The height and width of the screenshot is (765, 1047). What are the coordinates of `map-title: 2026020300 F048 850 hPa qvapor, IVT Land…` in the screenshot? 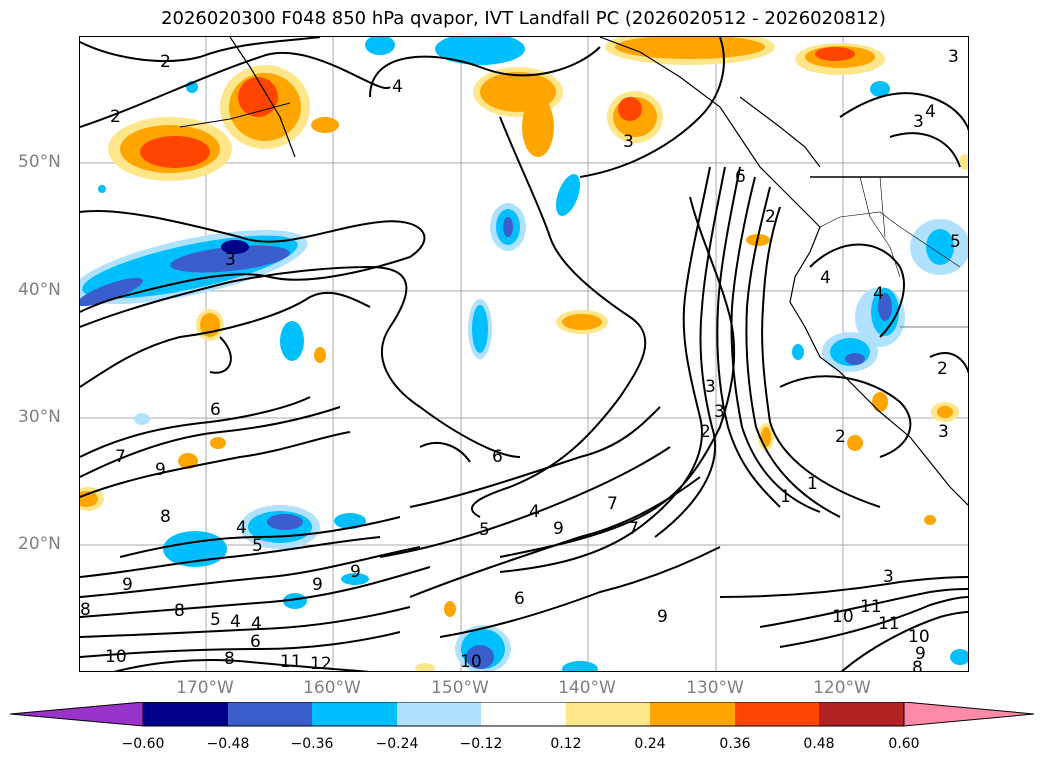 It's located at (523, 18).